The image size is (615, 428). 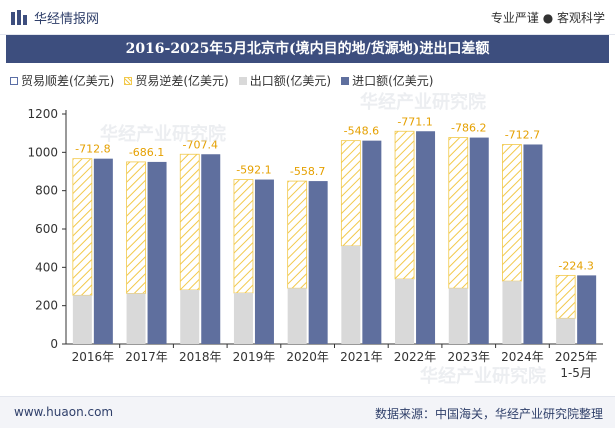 I want to click on x-tick-sublabel: 1-5月, so click(x=576, y=373).